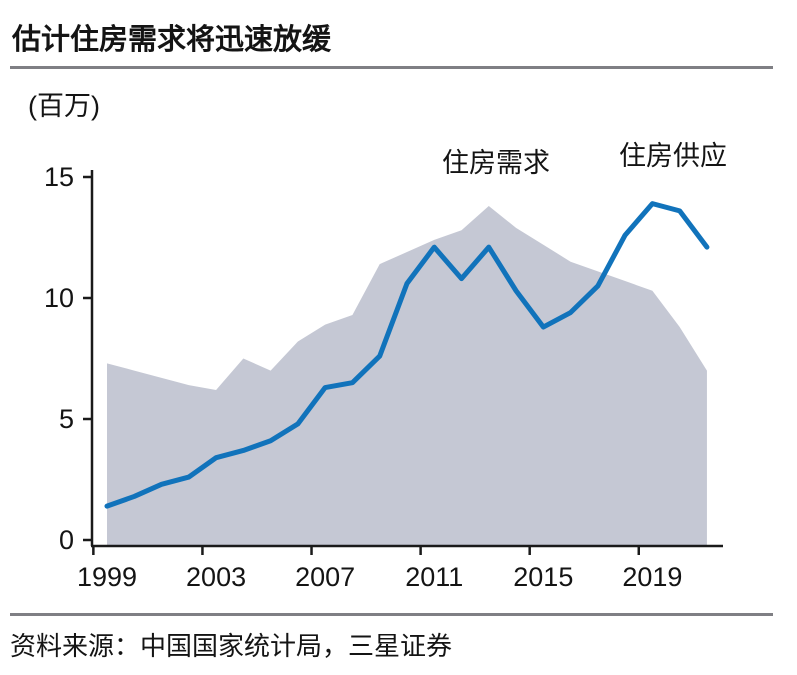  I want to click on title-divider, so click(391, 67).